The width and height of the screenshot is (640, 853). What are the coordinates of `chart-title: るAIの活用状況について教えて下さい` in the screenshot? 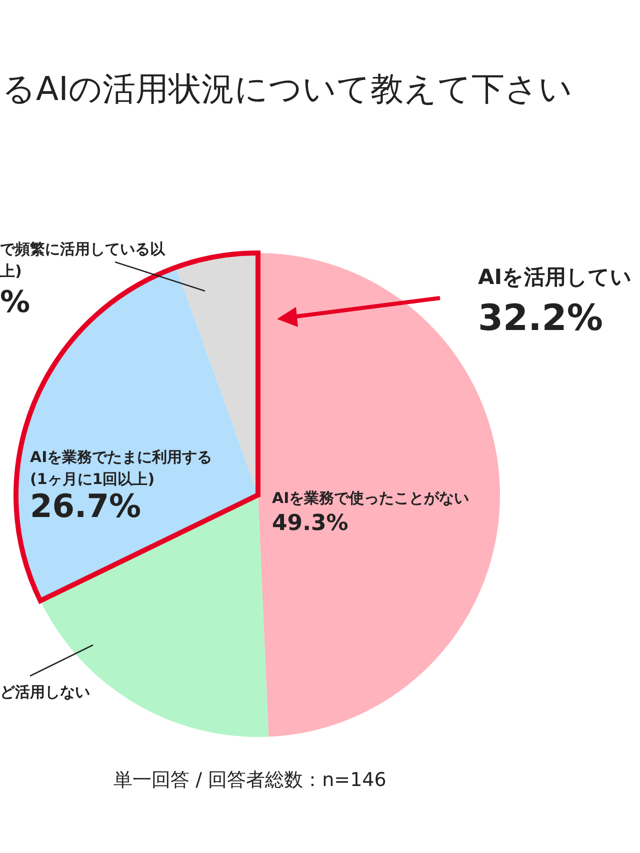 It's located at (287, 88).